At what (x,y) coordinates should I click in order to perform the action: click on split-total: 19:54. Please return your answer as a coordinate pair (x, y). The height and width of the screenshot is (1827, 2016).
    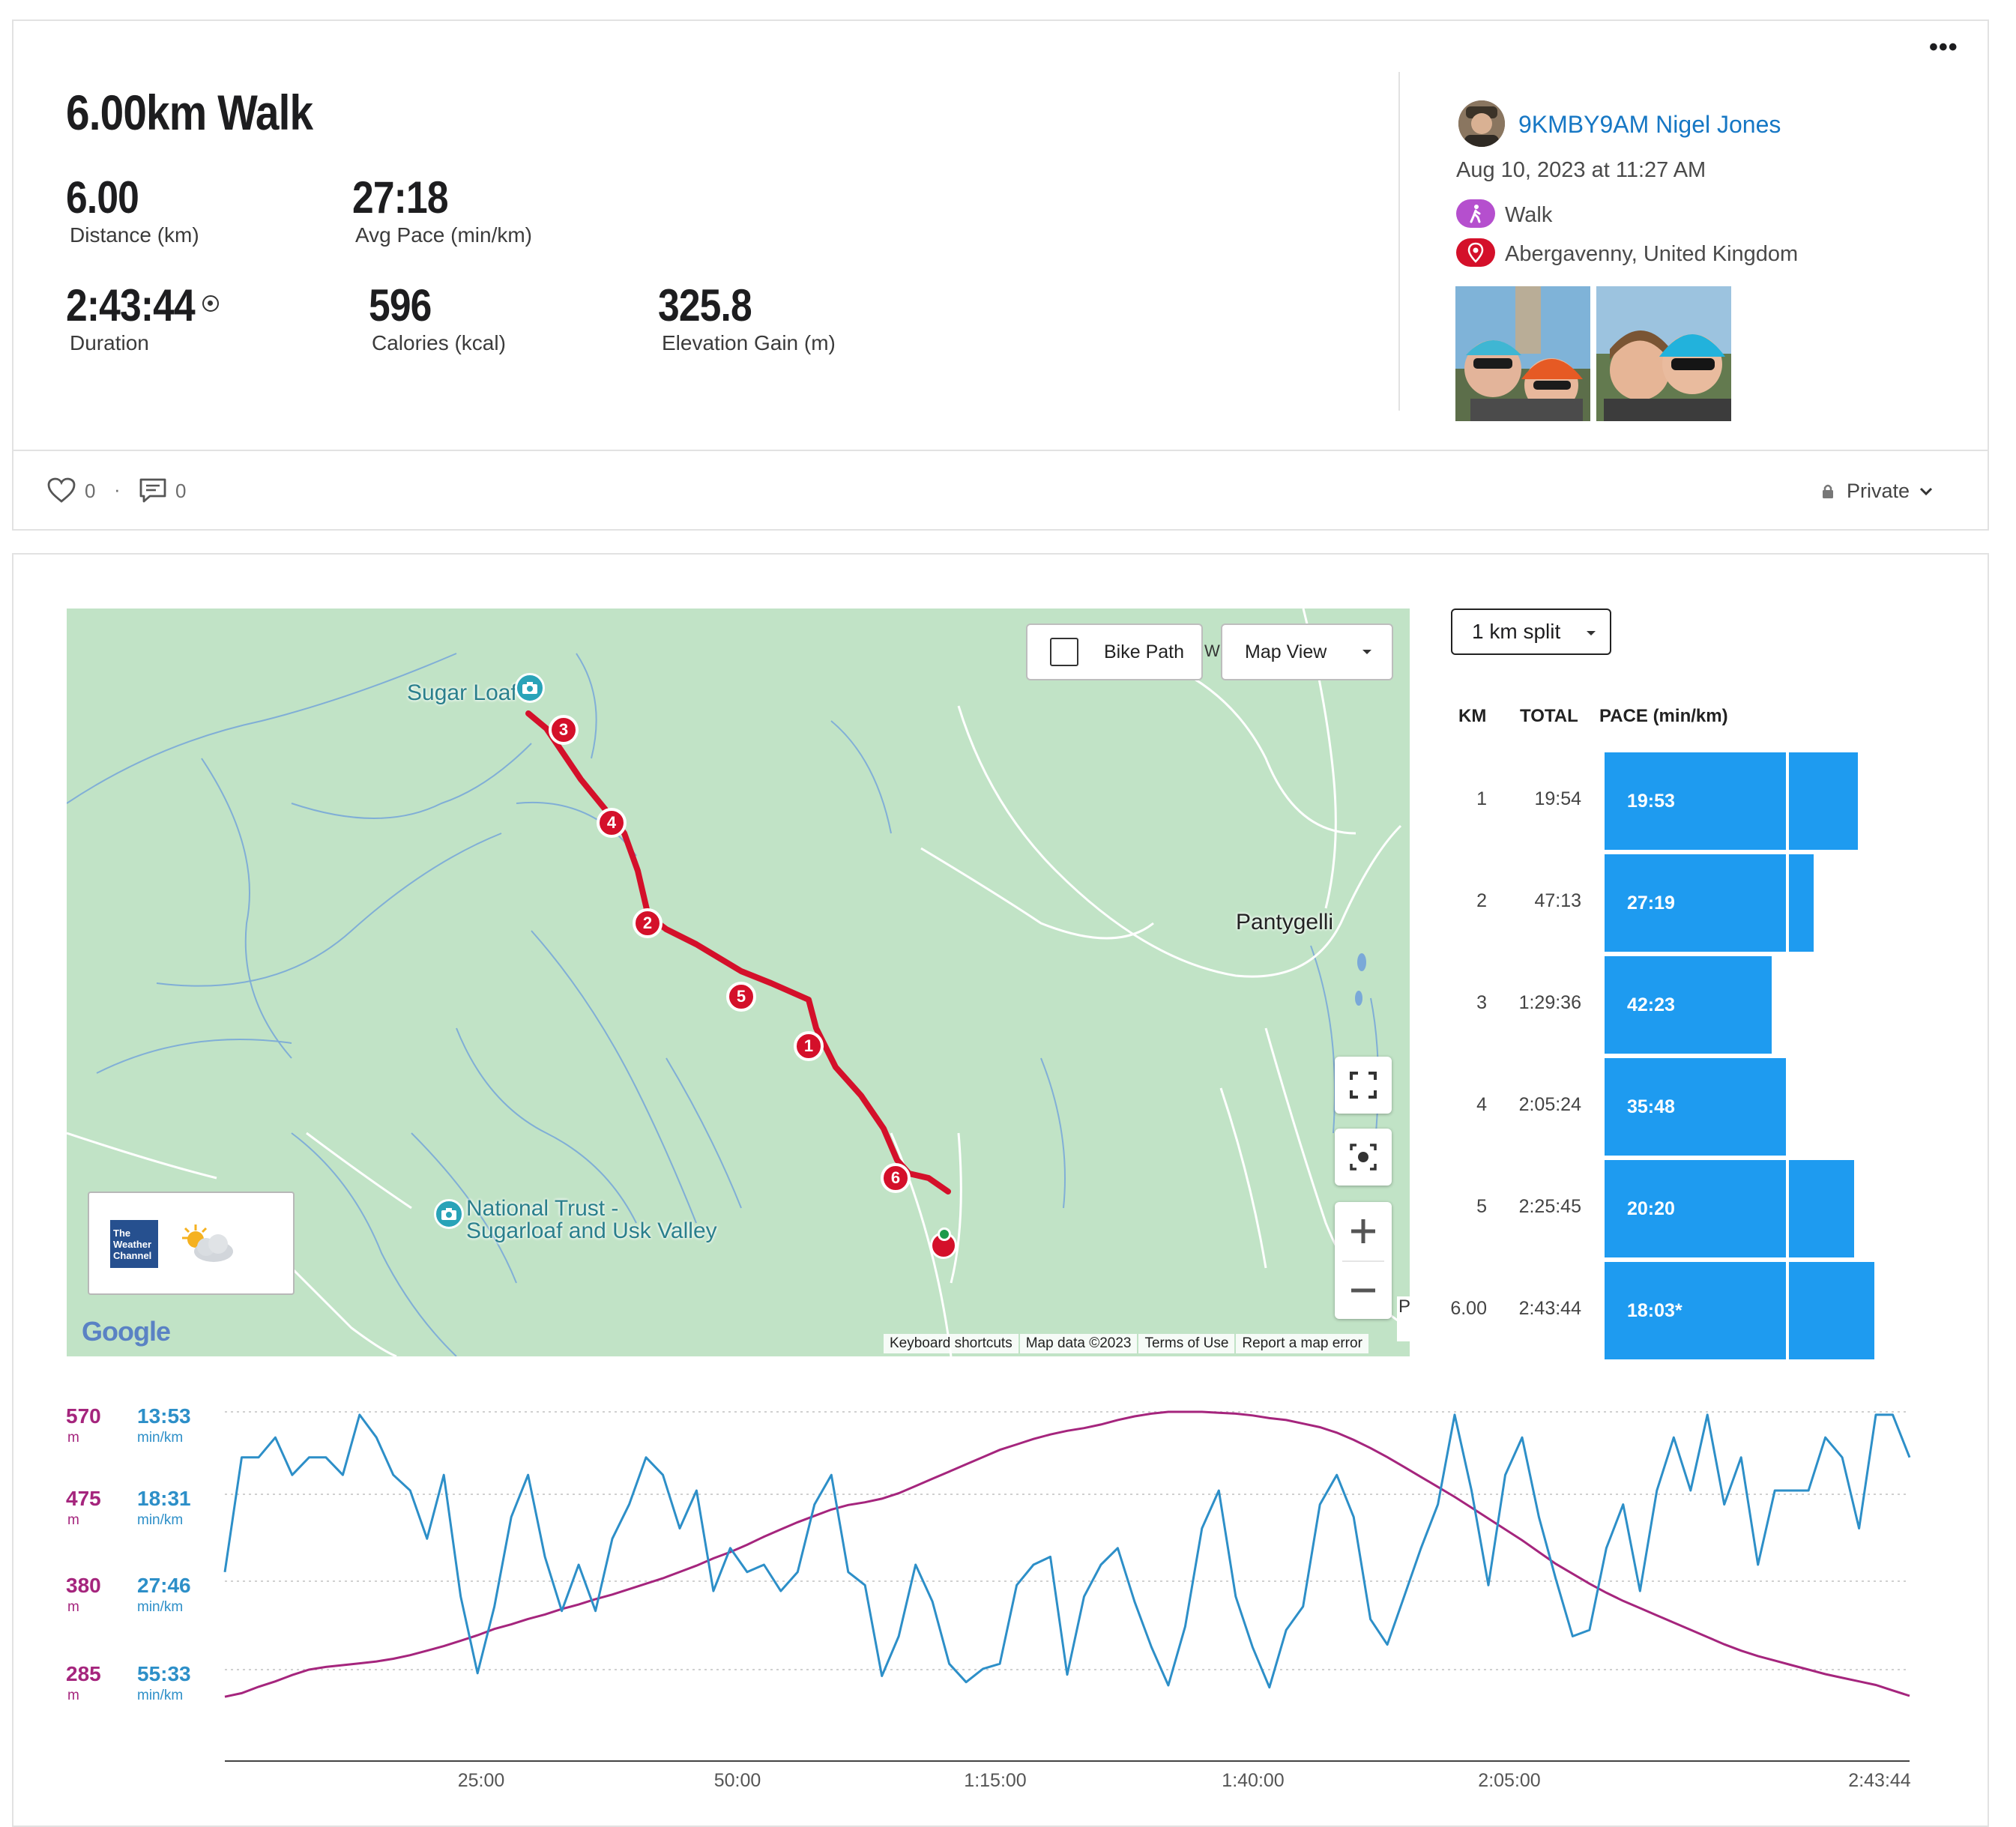
    Looking at the image, I should click on (1558, 798).